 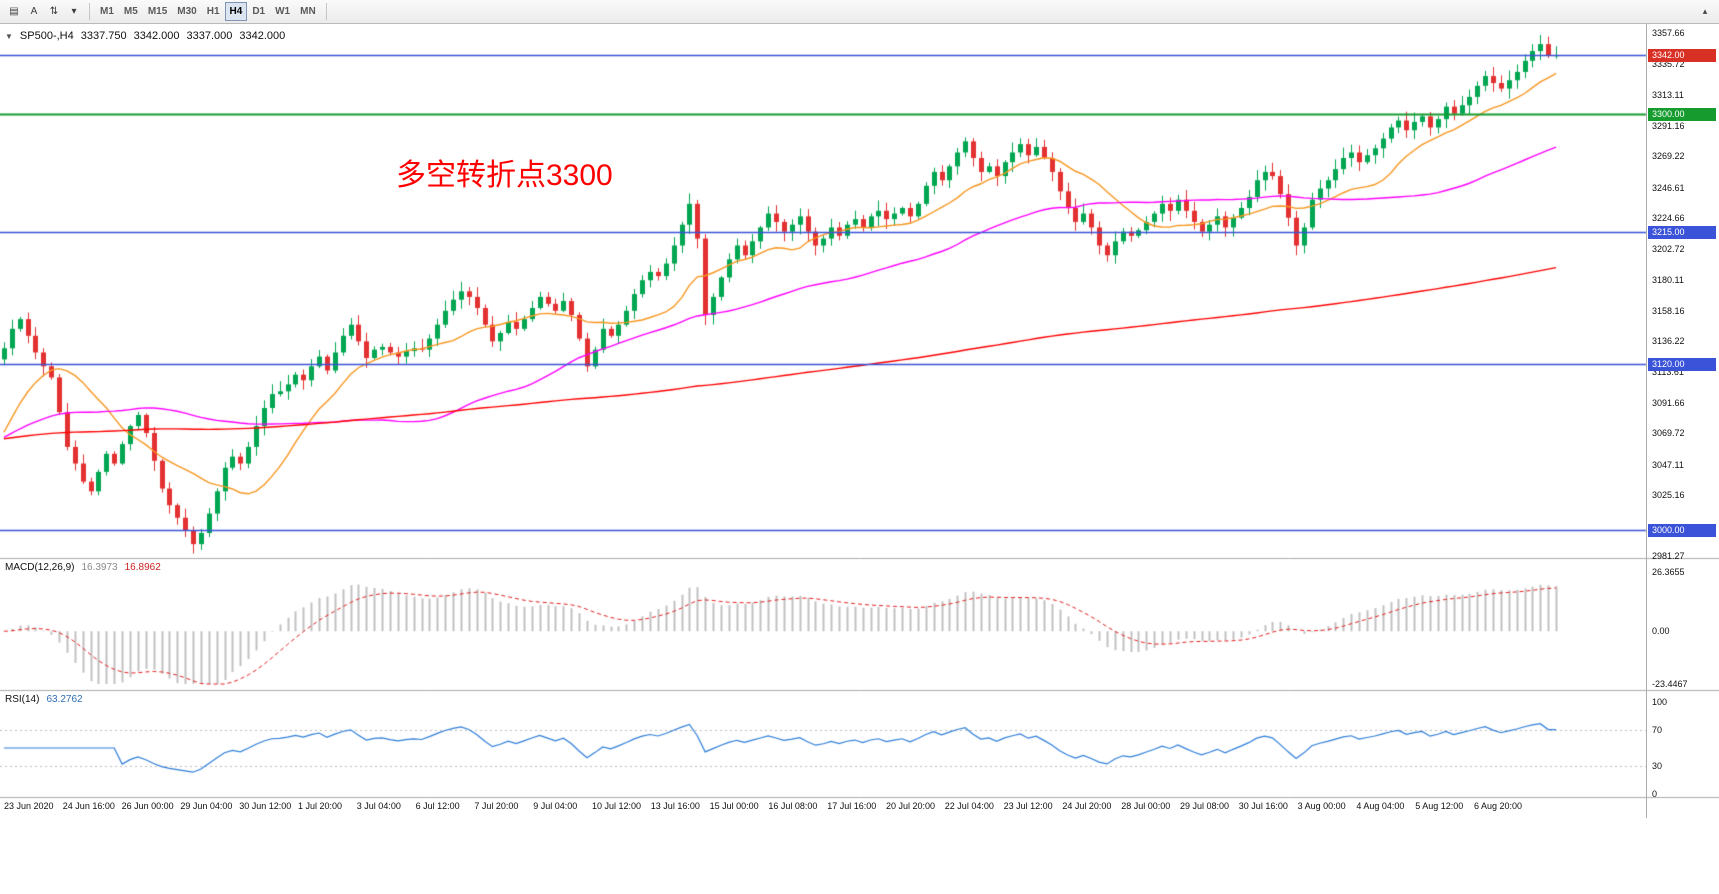 I want to click on ohlc-open-value: 3337.750, so click(x=103, y=36).